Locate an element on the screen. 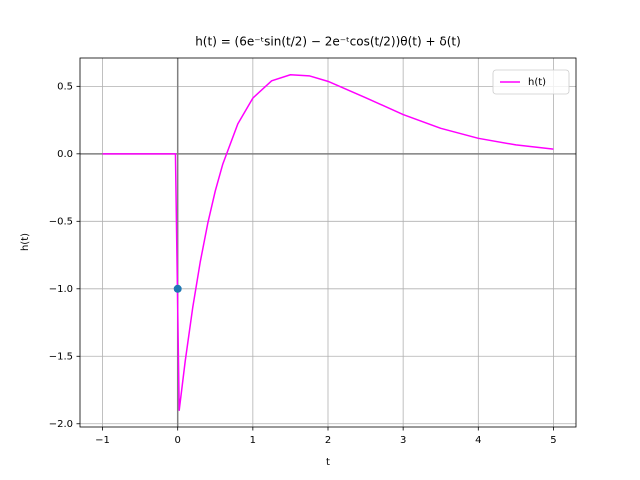 Image resolution: width=640 pixels, height=480 pixels. legend-box is located at coordinates (531, 82).